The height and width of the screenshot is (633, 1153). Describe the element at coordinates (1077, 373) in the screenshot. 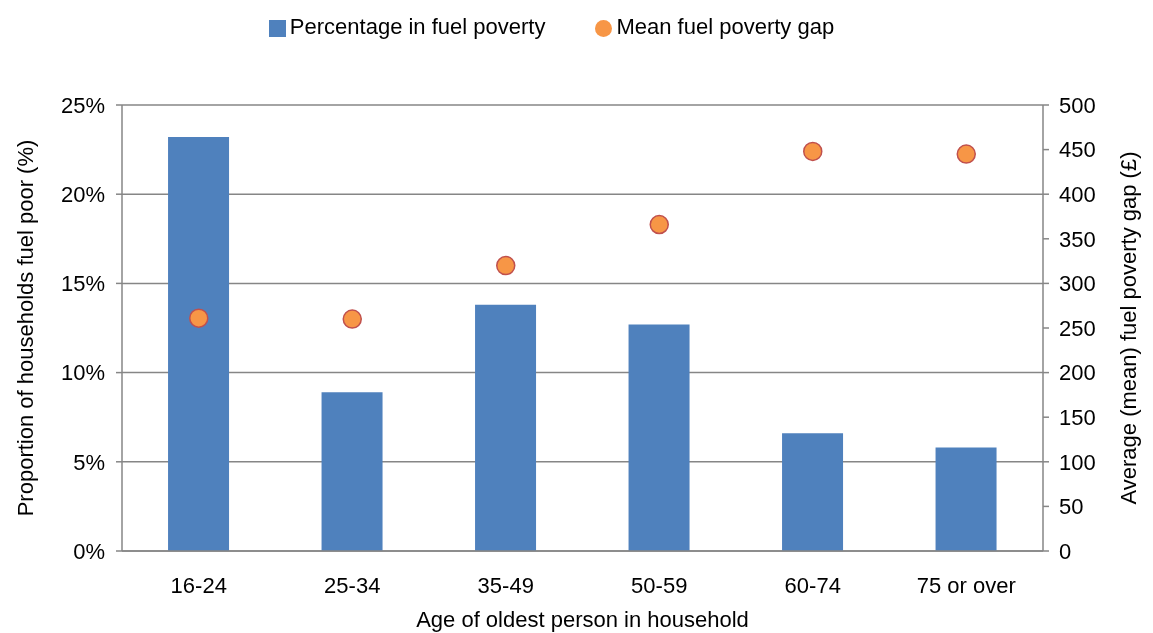

I see `y2-tick-label: 200` at that location.